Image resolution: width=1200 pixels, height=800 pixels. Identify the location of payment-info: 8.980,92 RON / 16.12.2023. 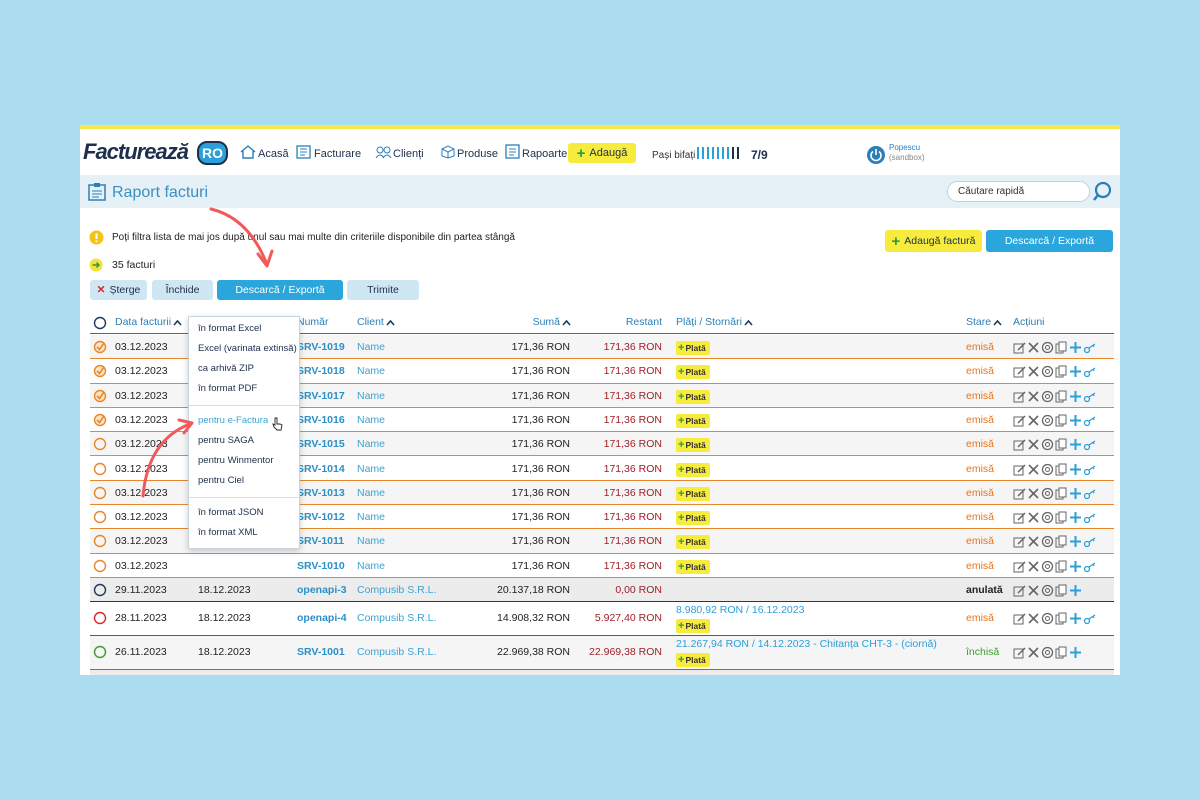
(740, 610).